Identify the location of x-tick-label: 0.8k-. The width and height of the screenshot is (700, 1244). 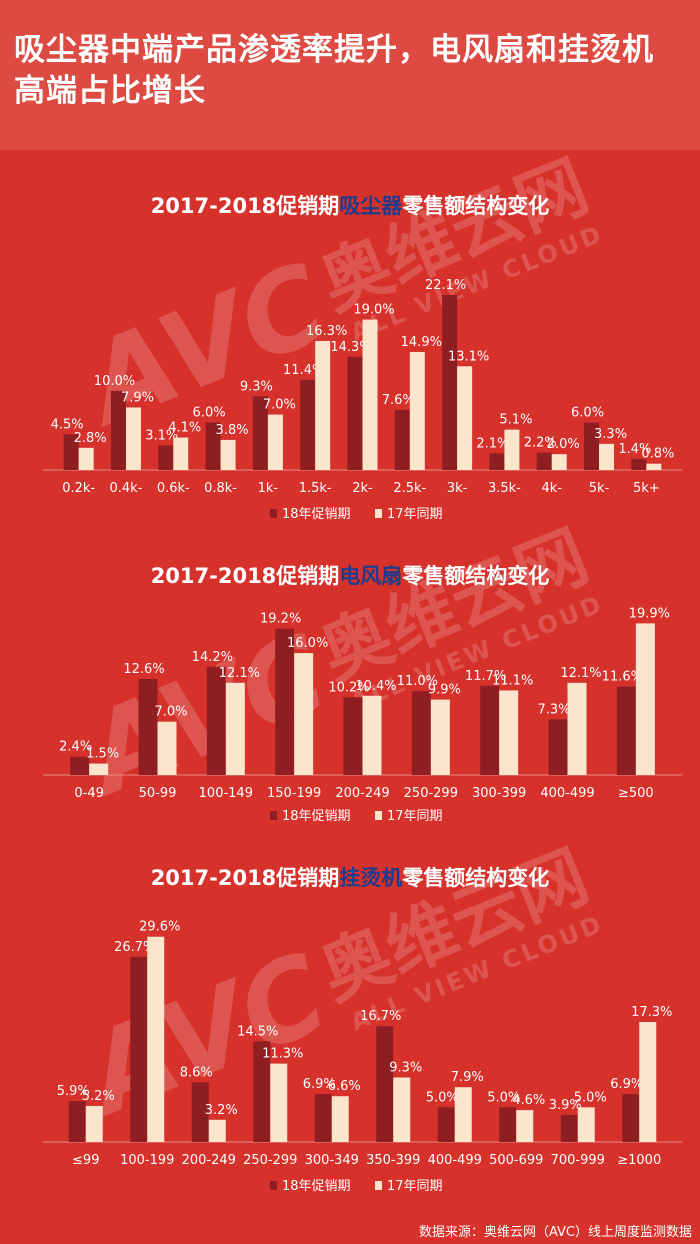
(220, 488).